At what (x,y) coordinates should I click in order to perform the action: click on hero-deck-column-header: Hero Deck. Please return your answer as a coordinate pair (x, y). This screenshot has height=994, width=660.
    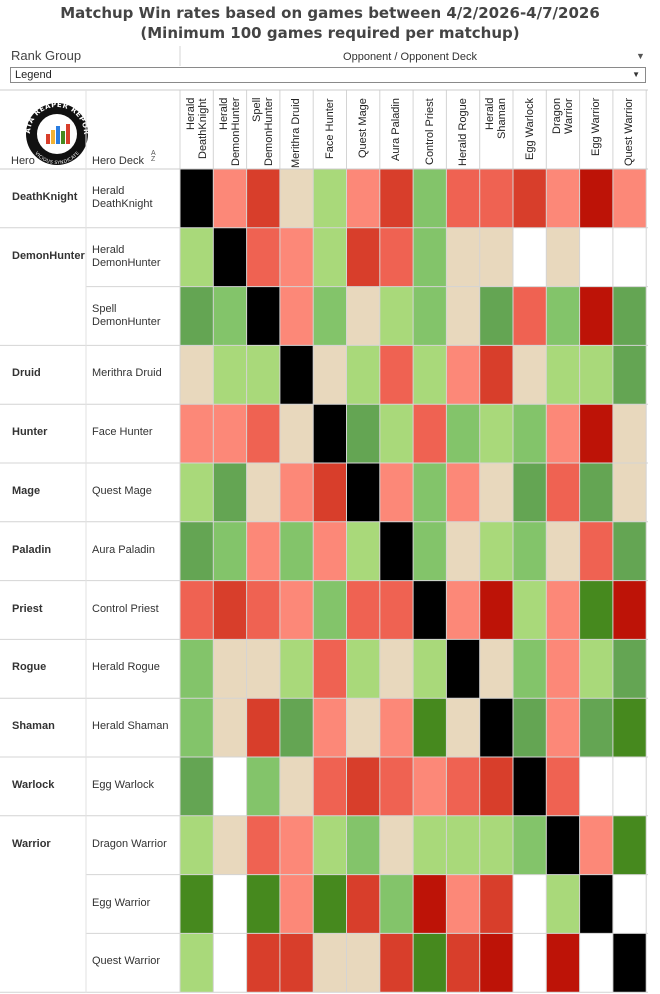
    Looking at the image, I should click on (118, 161).